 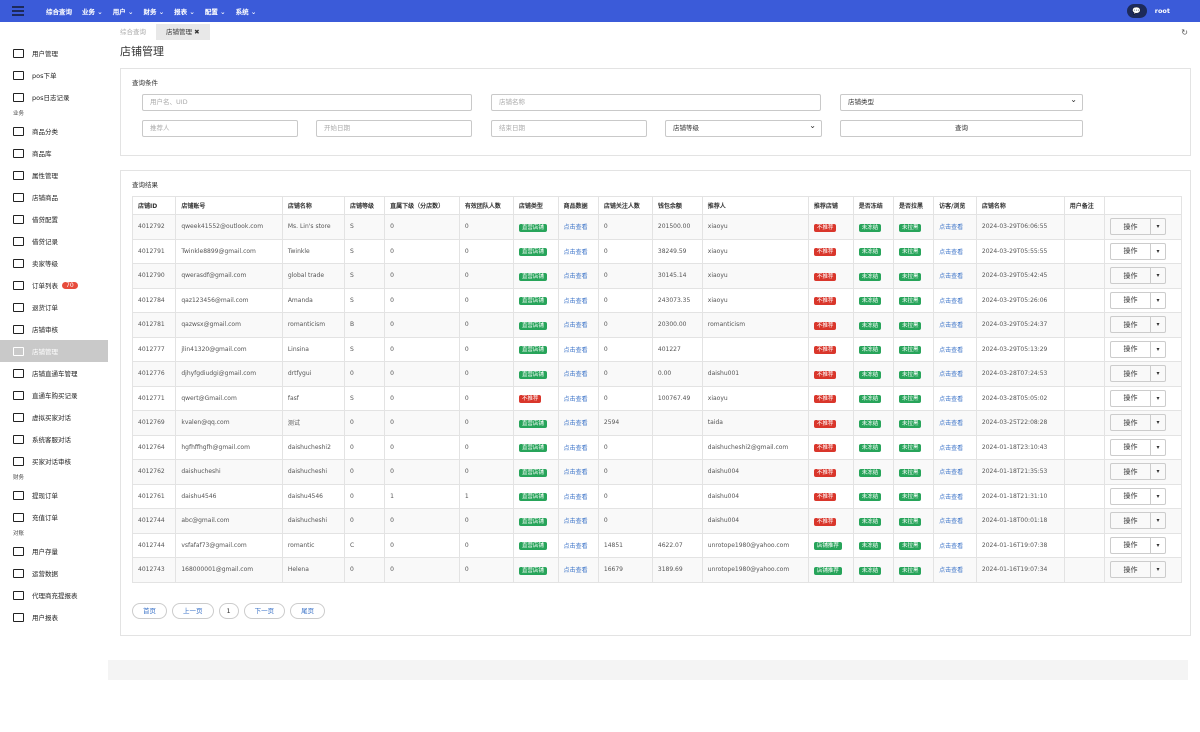 I want to click on user-search-input: 用户名、UID, so click(x=307, y=102).